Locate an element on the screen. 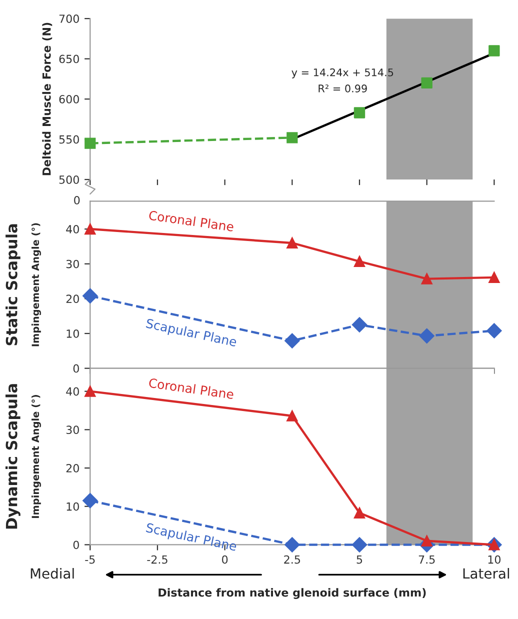 The image size is (518, 619). x-tick-label: -5 is located at coordinates (90, 559).